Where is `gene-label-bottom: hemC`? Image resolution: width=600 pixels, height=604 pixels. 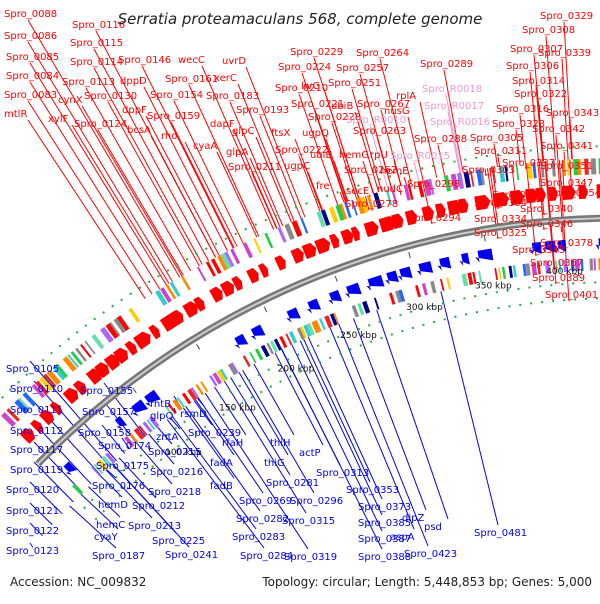
gene-label-bottom: hemC is located at coordinates (110, 525).